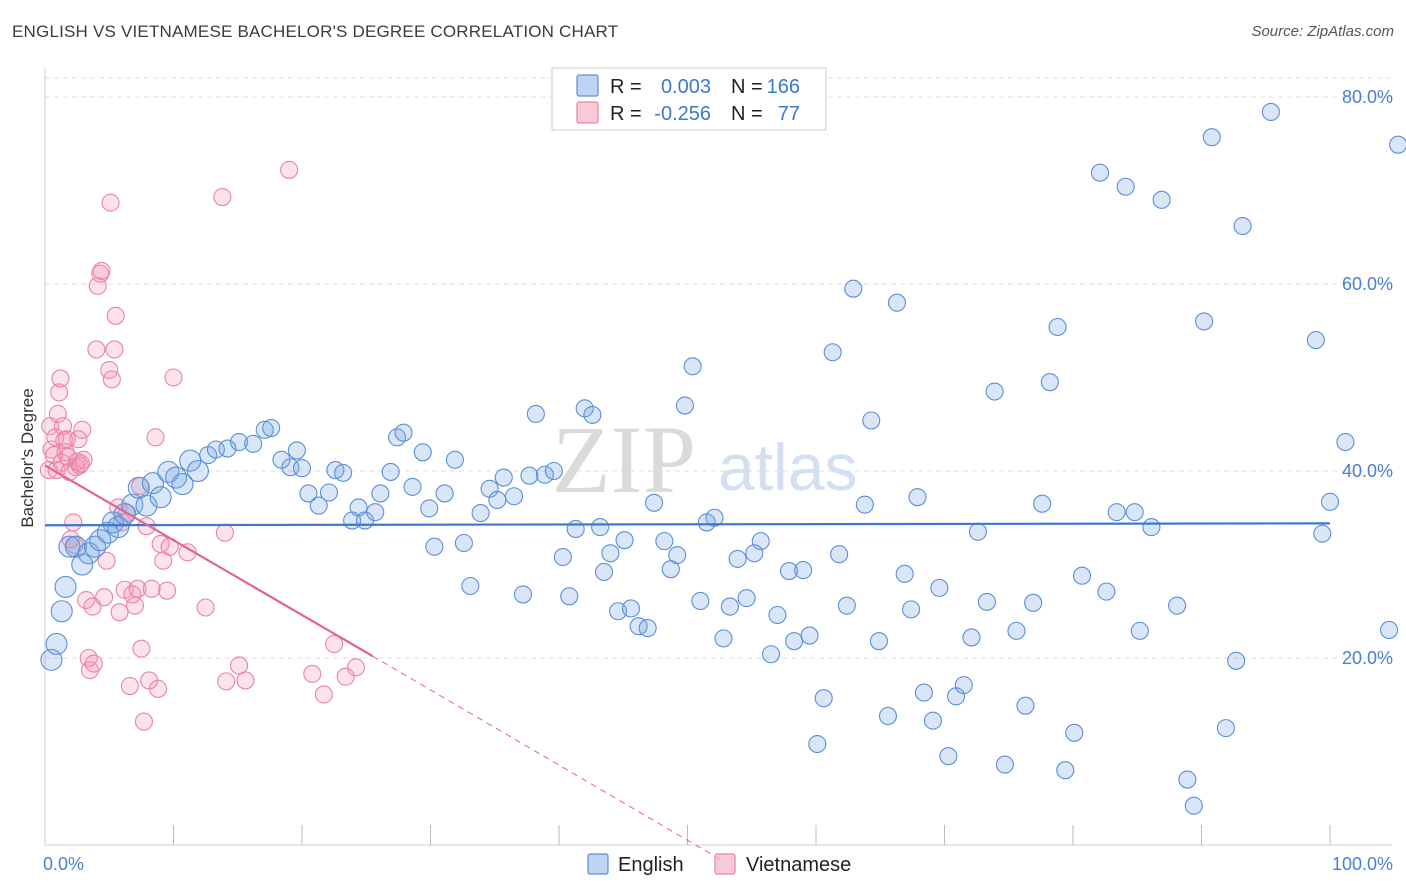 This screenshot has height=892, width=1406. What do you see at coordinates (687, 524) in the screenshot?
I see `english-trend-line` at bounding box center [687, 524].